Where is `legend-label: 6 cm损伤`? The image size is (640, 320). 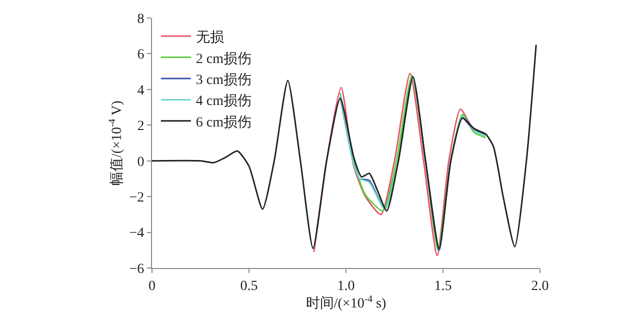
legend-label: 6 cm损伤 is located at coordinates (224, 122).